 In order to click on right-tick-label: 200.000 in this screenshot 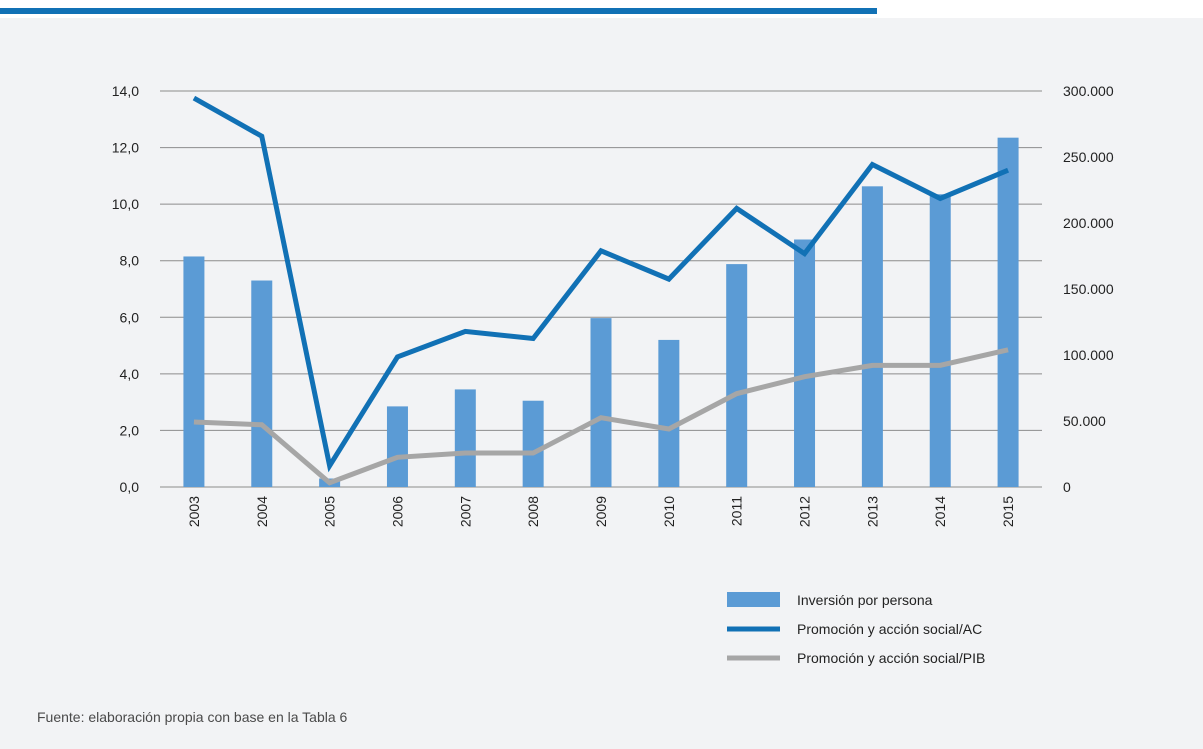, I will do `click(1088, 223)`.